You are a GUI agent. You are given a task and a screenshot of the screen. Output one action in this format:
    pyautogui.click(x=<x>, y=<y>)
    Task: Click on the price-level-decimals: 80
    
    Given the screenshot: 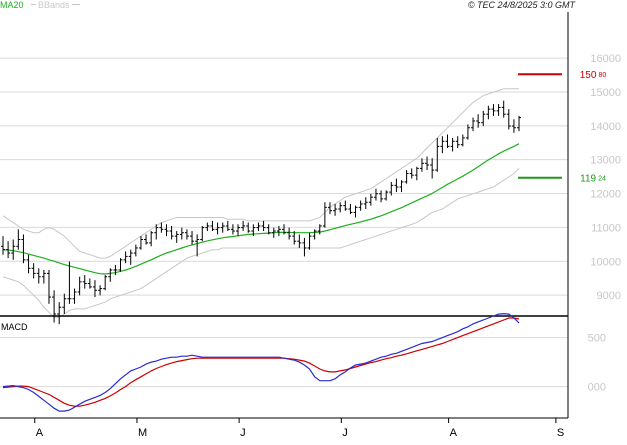 What is the action you would take?
    pyautogui.click(x=602, y=75)
    